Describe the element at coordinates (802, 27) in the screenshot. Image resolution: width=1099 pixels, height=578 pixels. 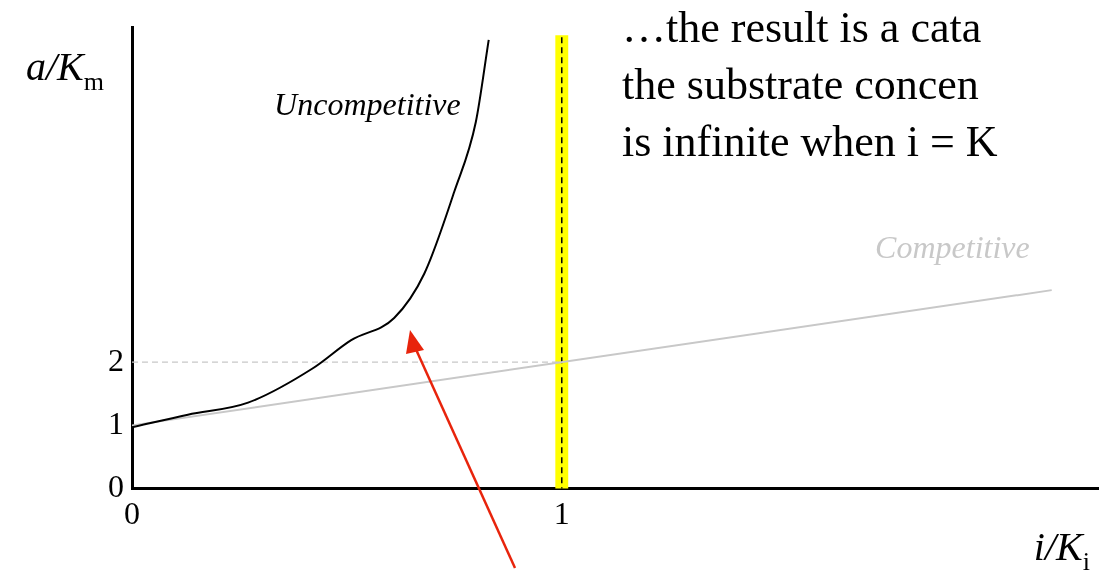
I see `annotation: …the result is a cata` at that location.